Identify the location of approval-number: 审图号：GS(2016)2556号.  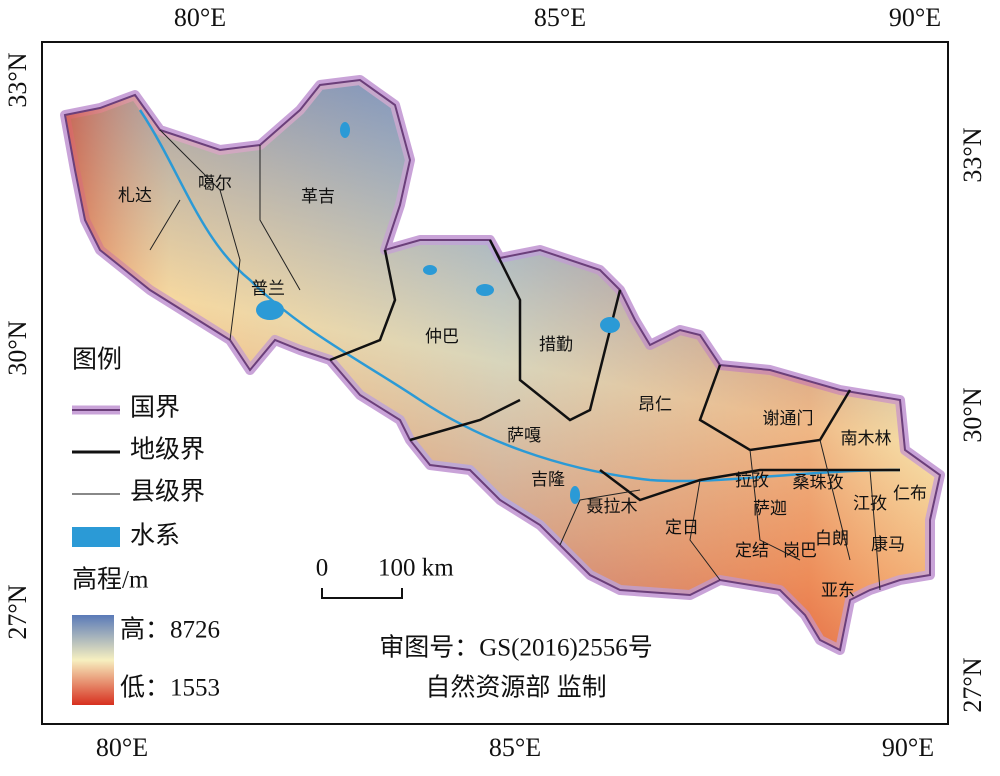
(516, 648).